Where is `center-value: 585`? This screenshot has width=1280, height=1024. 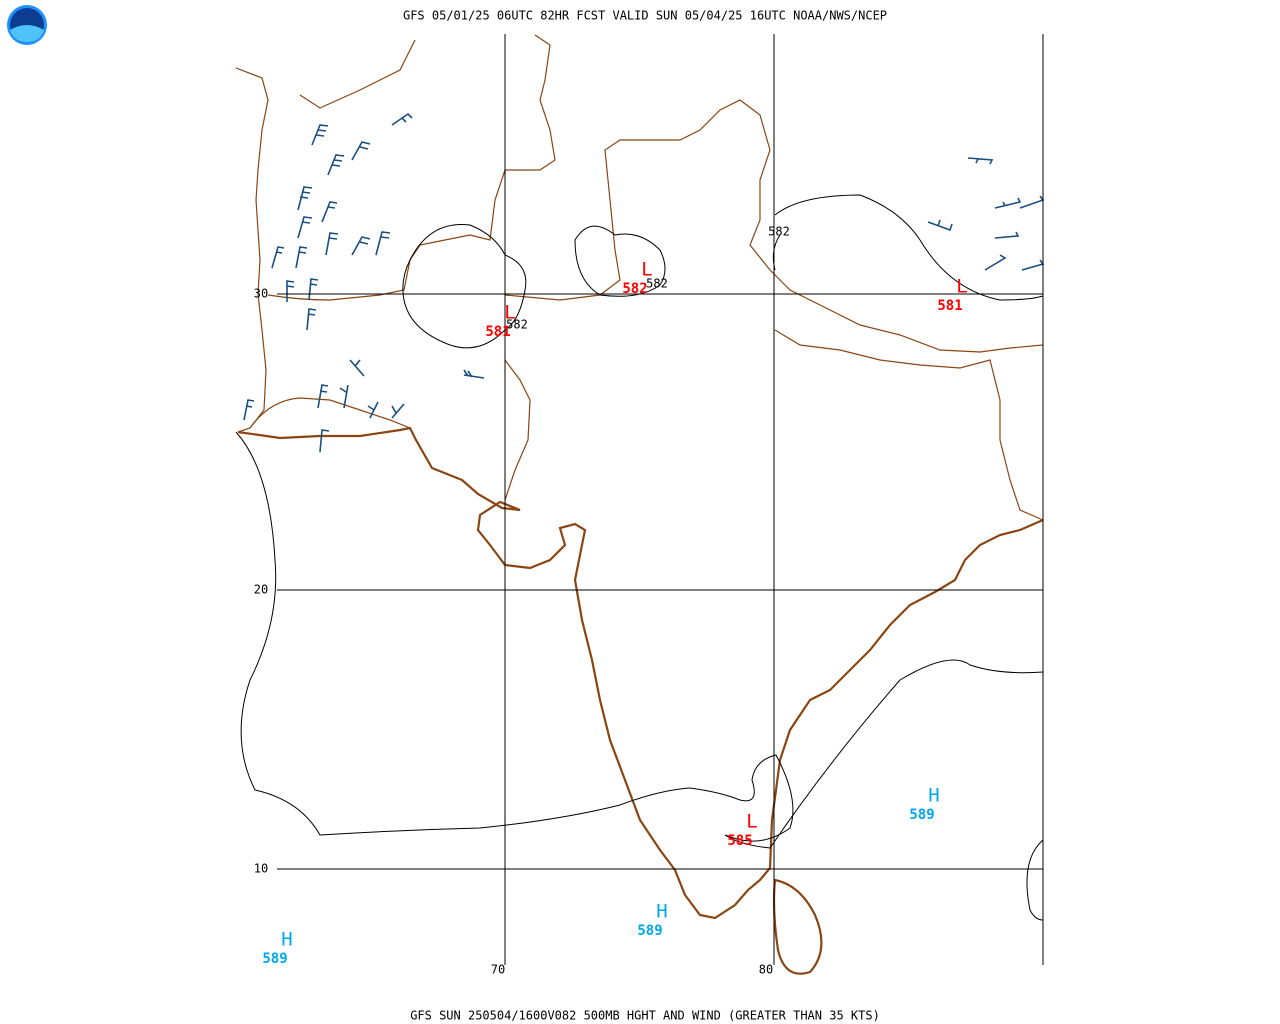 center-value: 585 is located at coordinates (739, 841).